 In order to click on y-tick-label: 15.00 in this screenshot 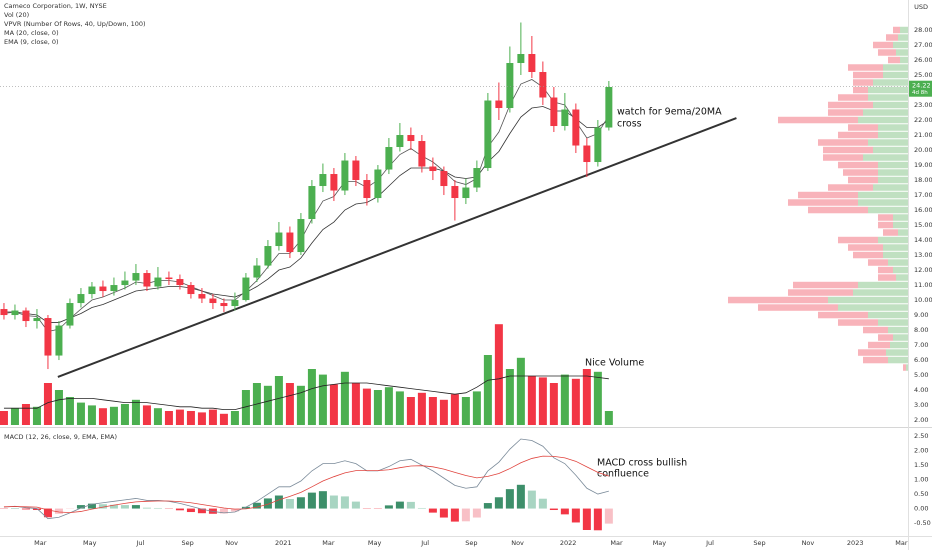, I will do `click(923, 225)`.